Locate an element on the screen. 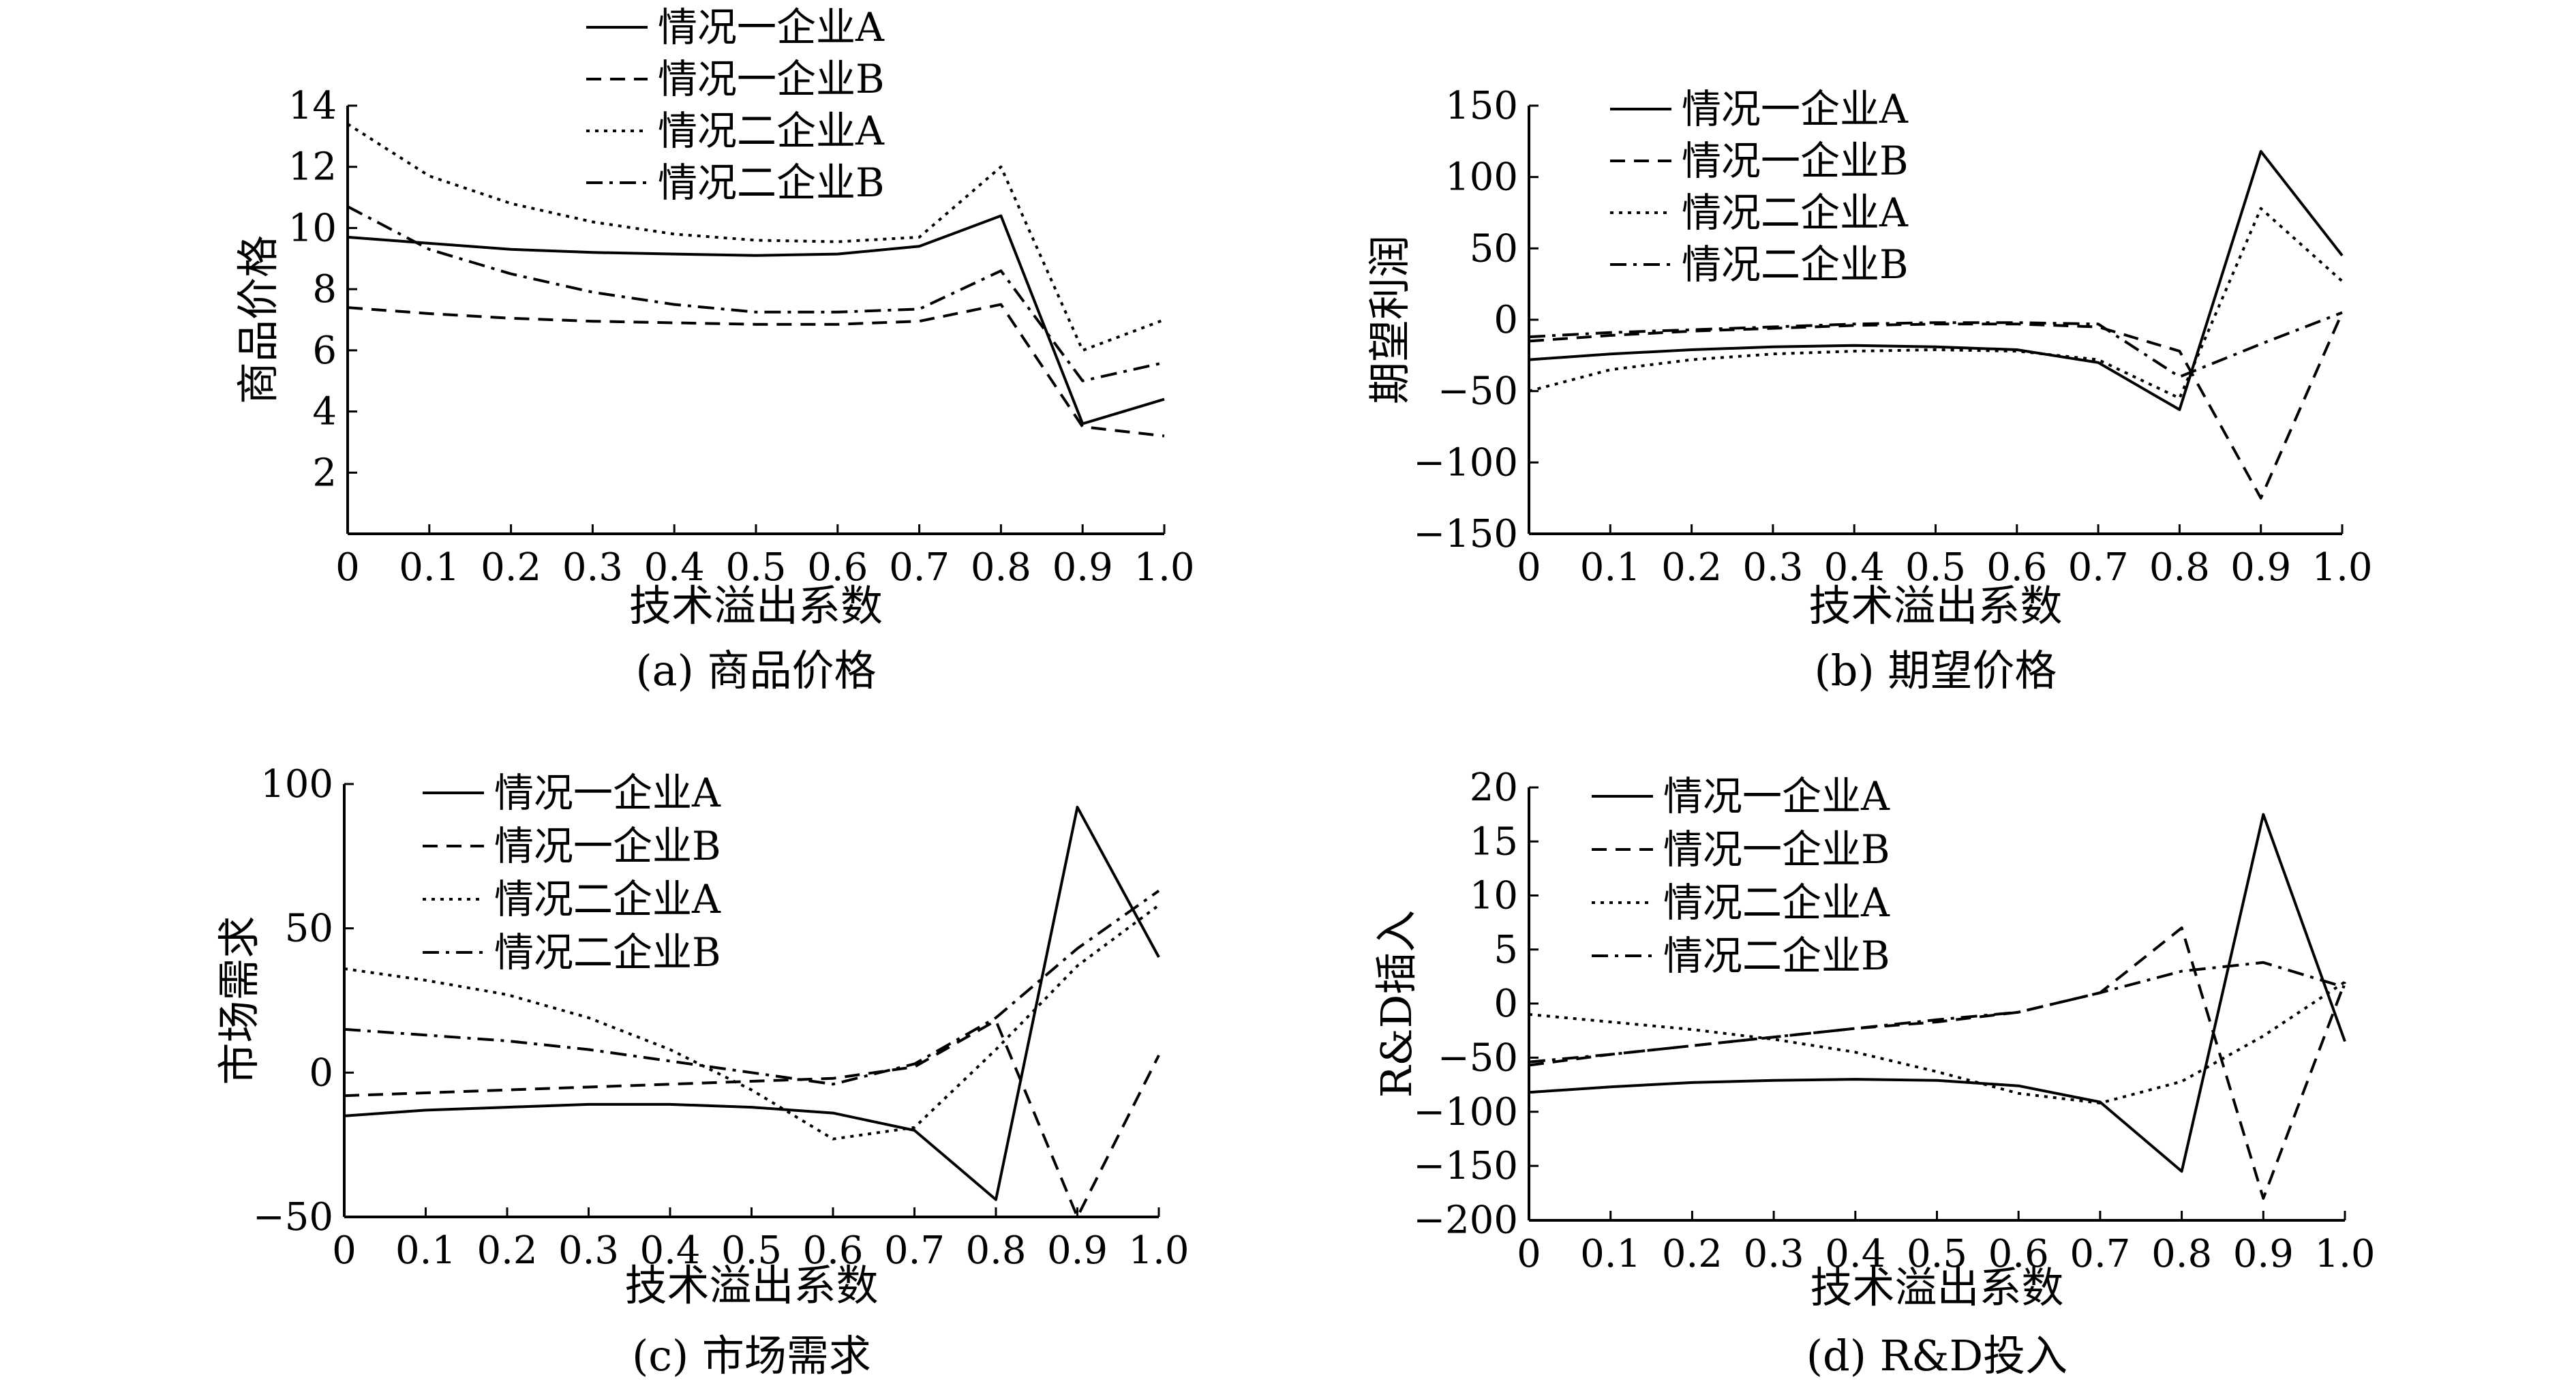 This screenshot has width=2576, height=1386. panel-caption: (b) 期望价格 is located at coordinates (1936, 670).